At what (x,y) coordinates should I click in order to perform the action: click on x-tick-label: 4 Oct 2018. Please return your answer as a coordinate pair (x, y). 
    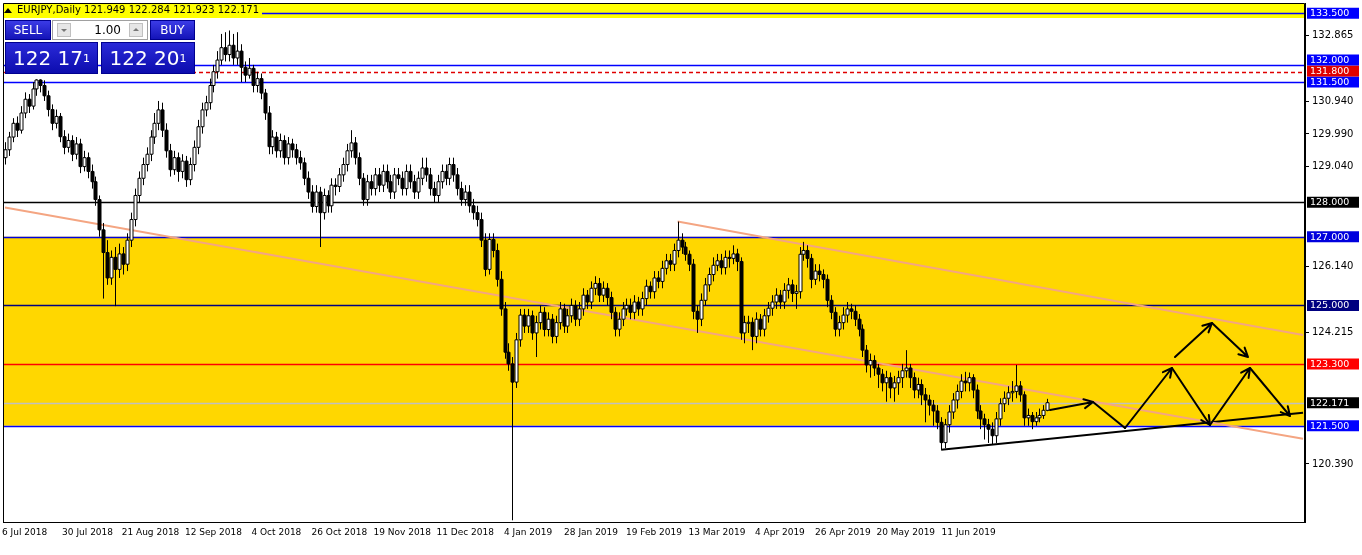
    Looking at the image, I should click on (276, 531).